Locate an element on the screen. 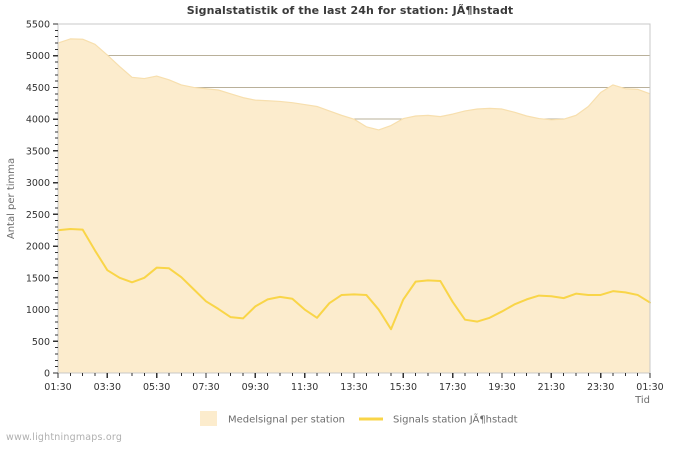 This screenshot has height=450, width=700. y-tick-label-0: 0 is located at coordinates (47, 374).